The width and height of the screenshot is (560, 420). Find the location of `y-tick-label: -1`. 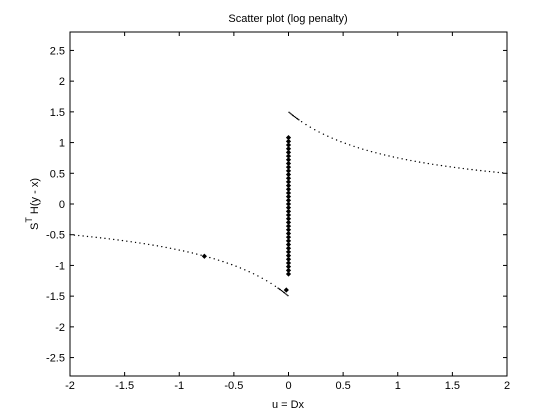

y-tick-label: -1 is located at coordinates (60, 266).